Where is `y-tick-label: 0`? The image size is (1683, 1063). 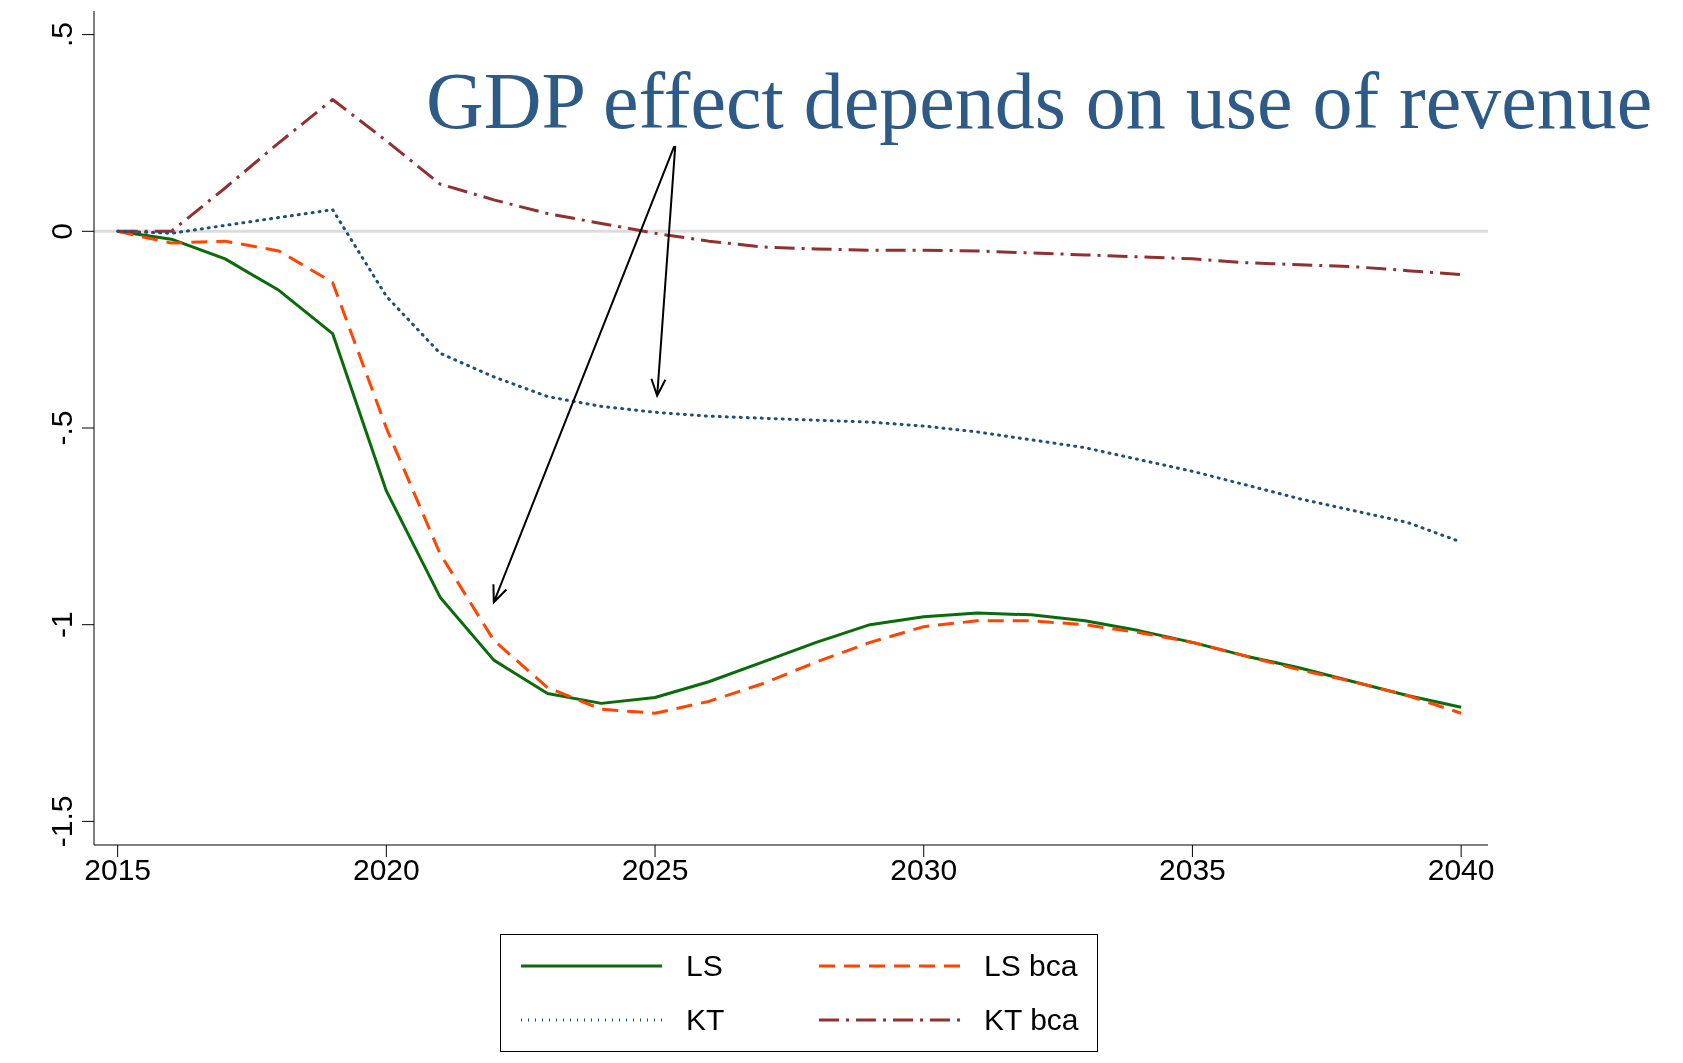 y-tick-label: 0 is located at coordinates (61, 231).